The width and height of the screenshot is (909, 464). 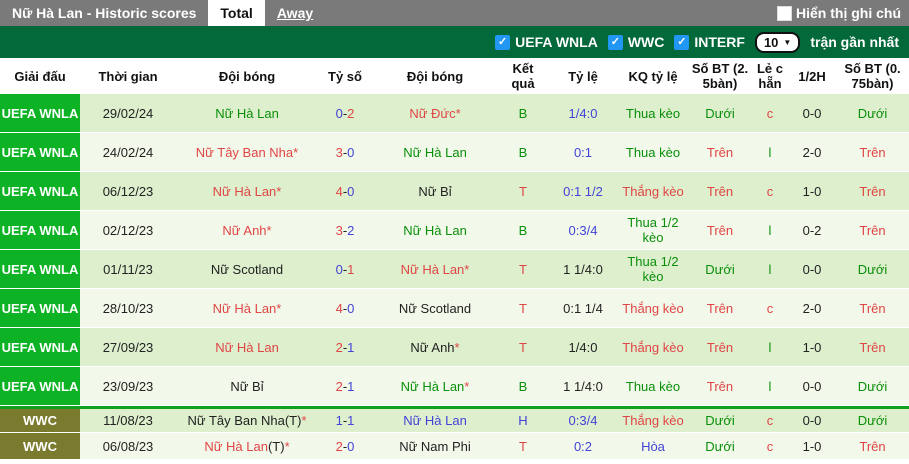 What do you see at coordinates (236, 13) in the screenshot?
I see `tab-total: Total` at bounding box center [236, 13].